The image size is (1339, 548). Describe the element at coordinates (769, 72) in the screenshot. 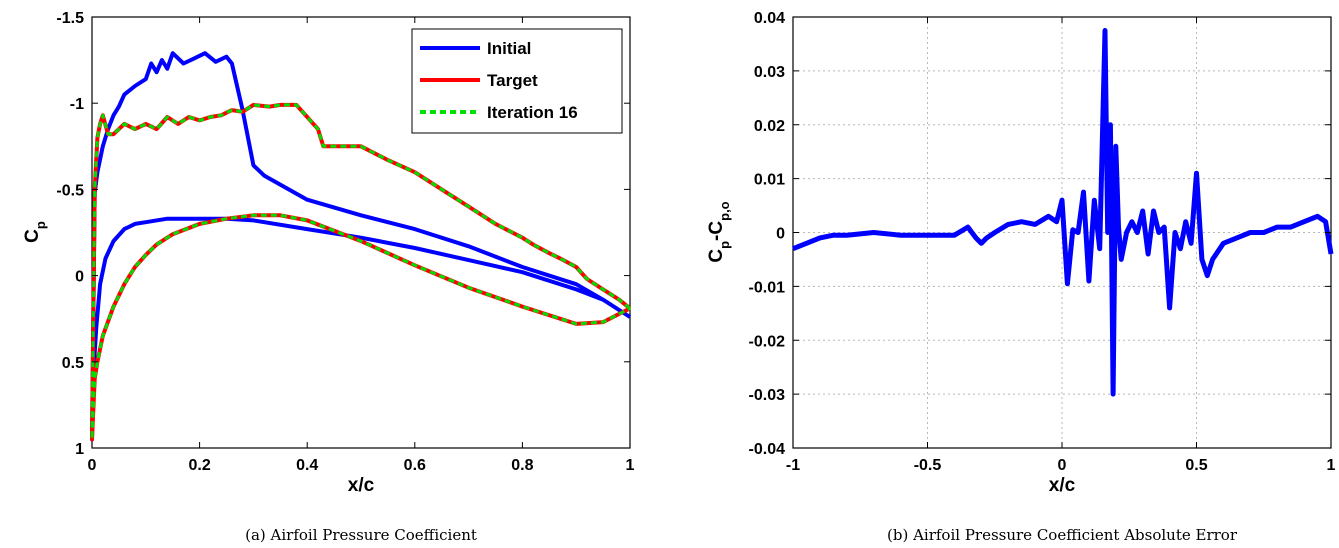

I see `y-tick-label: 0.03` at that location.